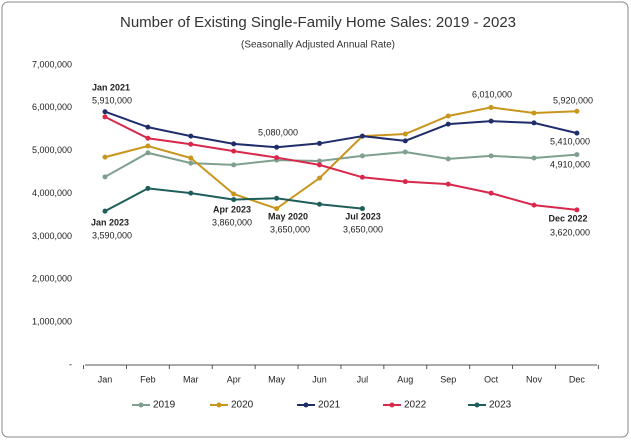  I want to click on chart-subtitle: (Seasonally Adjusted Annual Rate), so click(318, 45).